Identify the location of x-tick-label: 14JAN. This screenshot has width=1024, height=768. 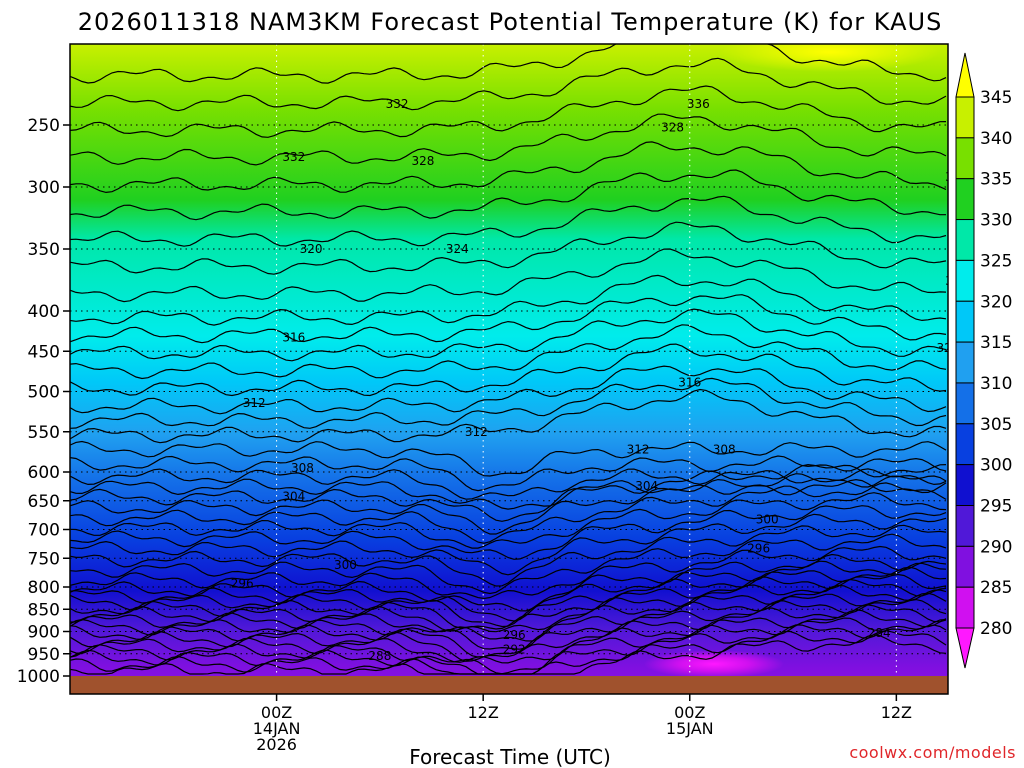
(277, 728).